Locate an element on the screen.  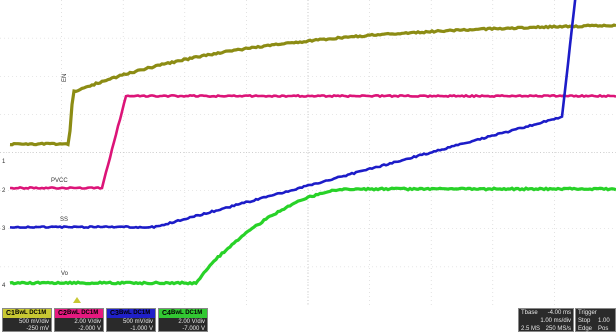
channel-1-offset: -250 mV is located at coordinates (37, 329).